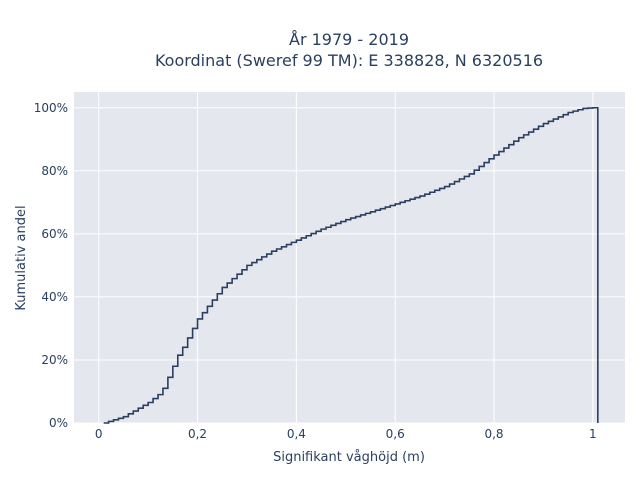 This screenshot has height=480, width=640. I want to click on y-axis-label: Kumulativ andel, so click(21, 257).